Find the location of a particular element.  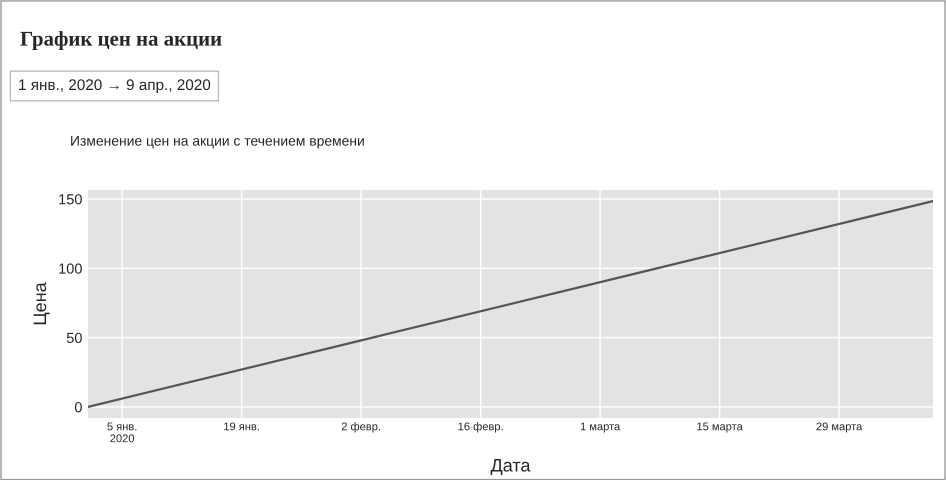

x-tick-label: 2 февр. is located at coordinates (361, 427).